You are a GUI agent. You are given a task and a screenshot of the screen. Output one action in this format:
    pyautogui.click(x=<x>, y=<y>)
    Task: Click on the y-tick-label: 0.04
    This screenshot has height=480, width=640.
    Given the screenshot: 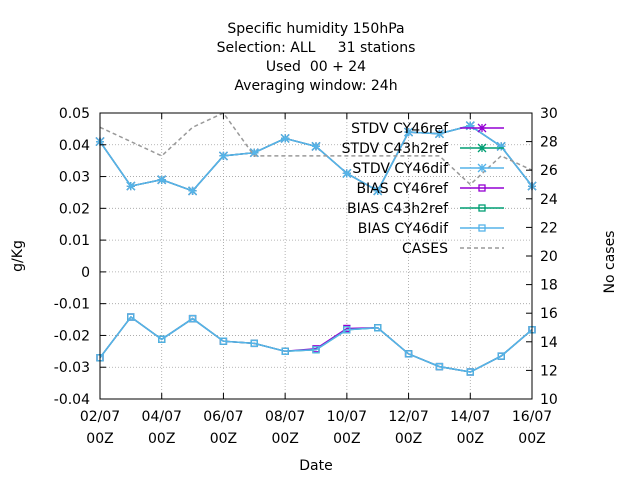 What is the action you would take?
    pyautogui.click(x=74, y=146)
    